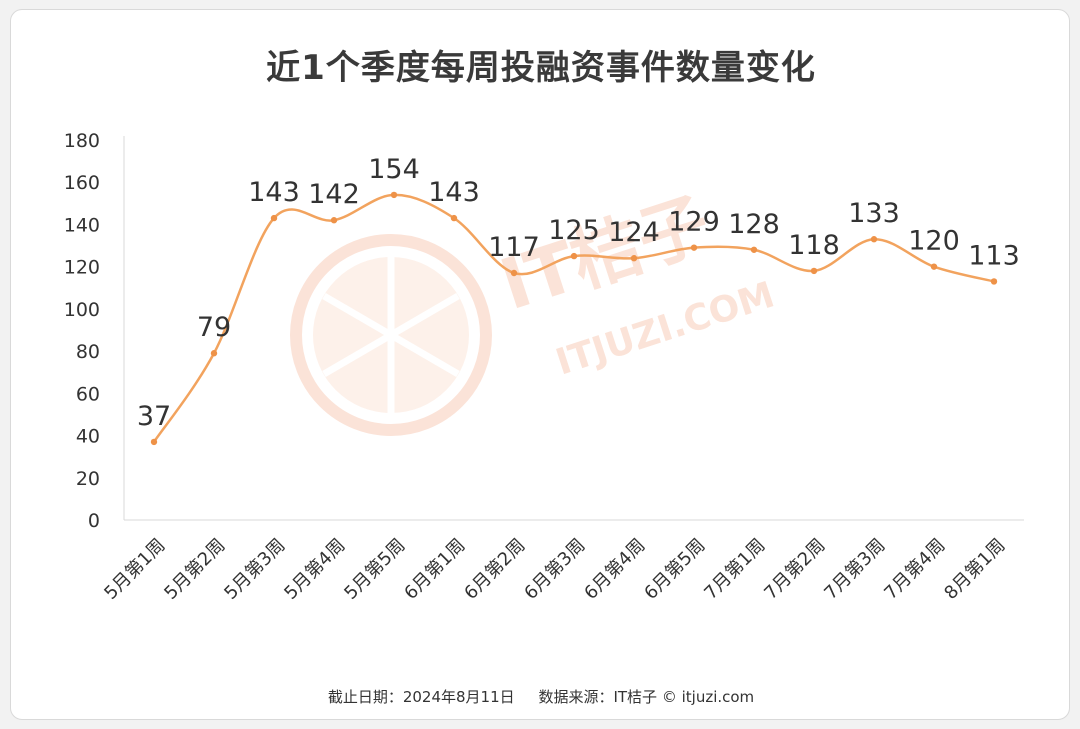  Describe the element at coordinates (854, 569) in the screenshot. I see `x-tick-label: 7月第3周` at that location.